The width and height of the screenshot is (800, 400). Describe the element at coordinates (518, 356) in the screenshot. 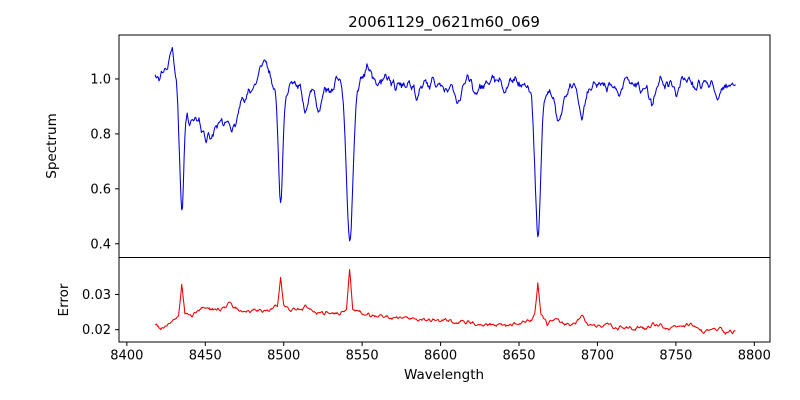

I see `x-tick-label: 8650` at that location.